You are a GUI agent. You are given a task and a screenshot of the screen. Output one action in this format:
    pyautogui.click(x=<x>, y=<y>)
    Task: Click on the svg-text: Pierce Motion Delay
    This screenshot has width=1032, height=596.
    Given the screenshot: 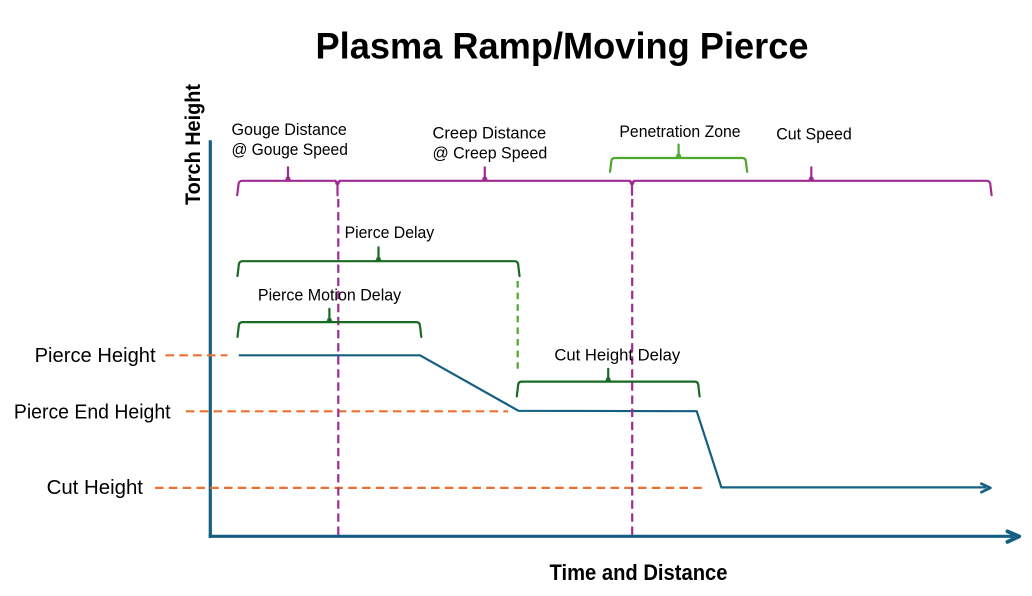 What is the action you would take?
    pyautogui.click(x=330, y=296)
    